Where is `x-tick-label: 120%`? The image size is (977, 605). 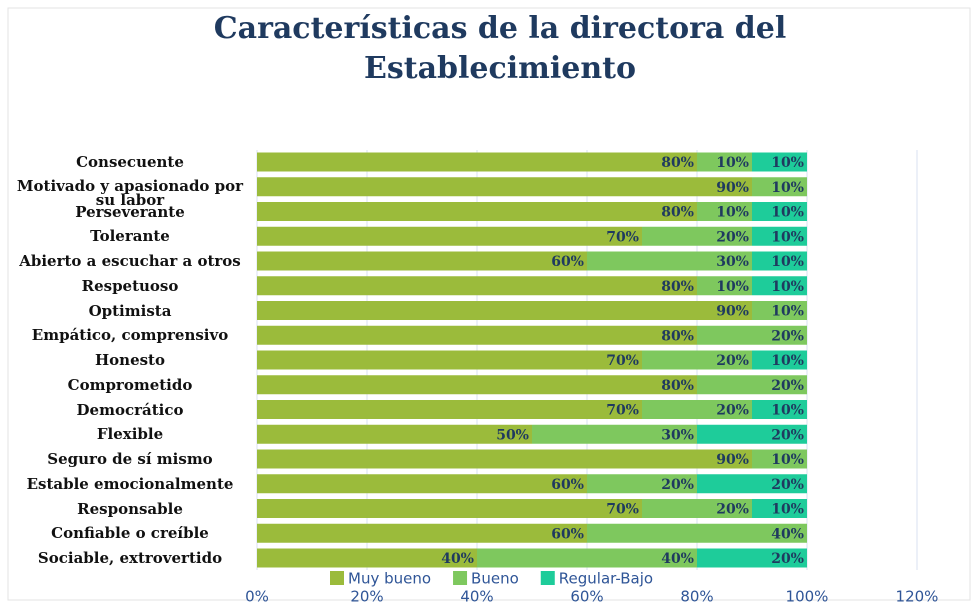
x-tick-label: 120% is located at coordinates (917, 596).